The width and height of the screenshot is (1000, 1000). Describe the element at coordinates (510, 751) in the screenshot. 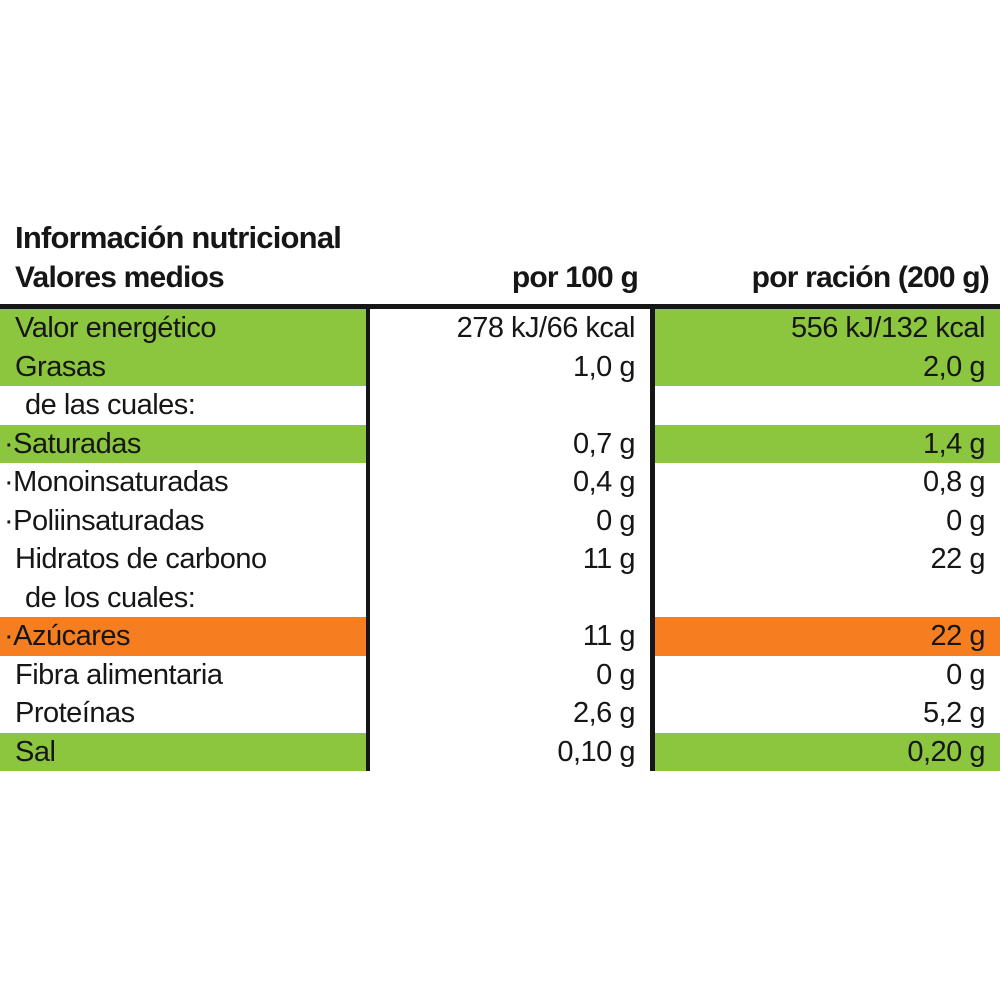

I see `value-per-100g: 0,10 g` at that location.